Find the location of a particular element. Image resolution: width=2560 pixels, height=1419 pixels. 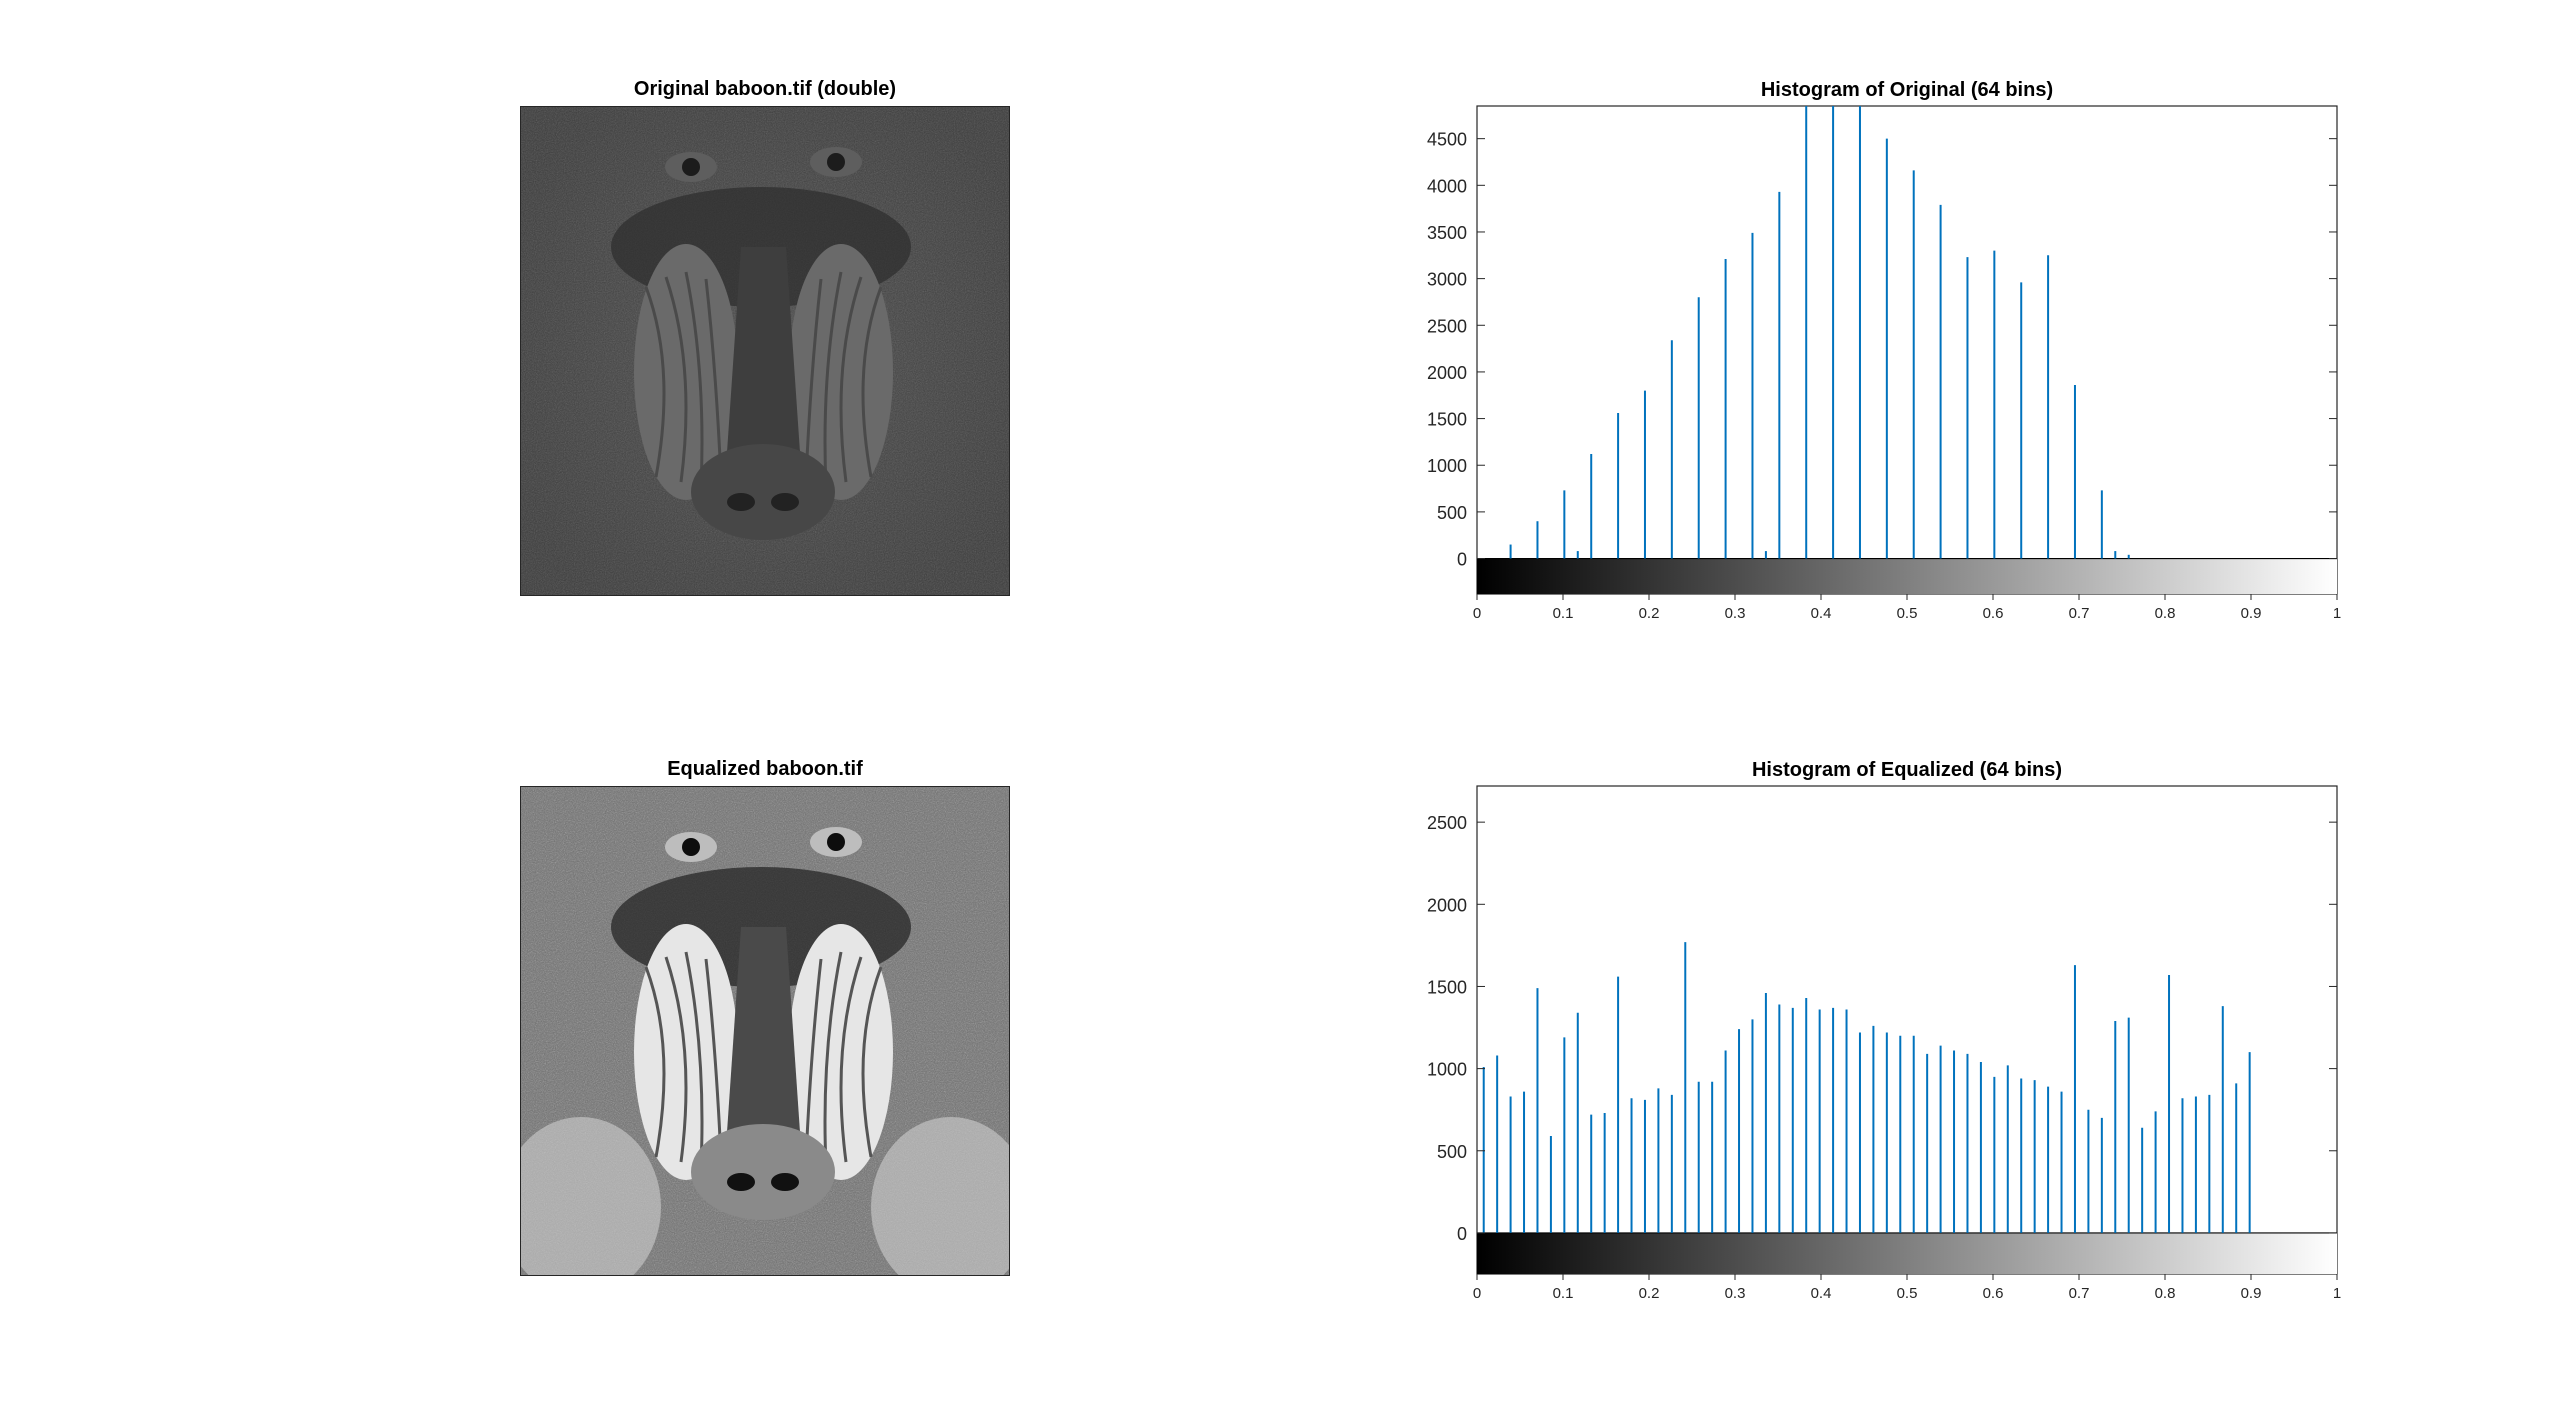

original-baboon-image is located at coordinates (765, 351).